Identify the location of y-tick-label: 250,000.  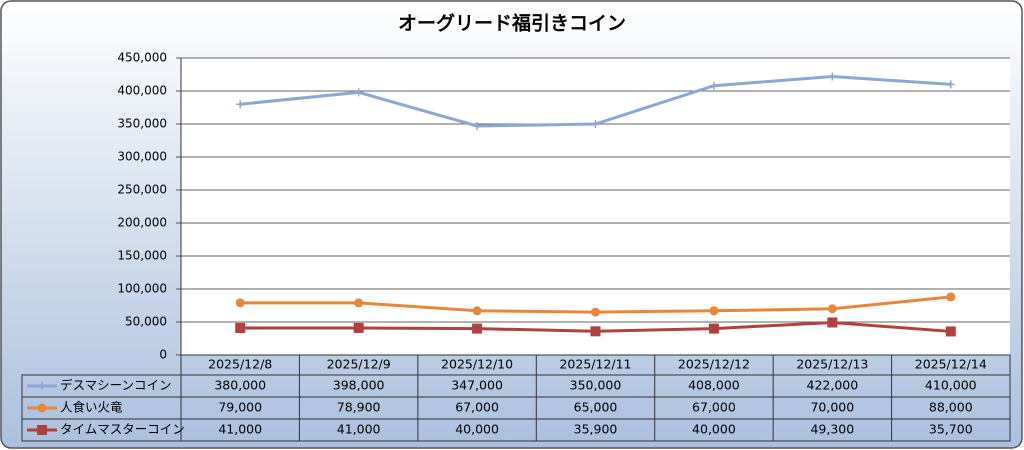
(142, 190).